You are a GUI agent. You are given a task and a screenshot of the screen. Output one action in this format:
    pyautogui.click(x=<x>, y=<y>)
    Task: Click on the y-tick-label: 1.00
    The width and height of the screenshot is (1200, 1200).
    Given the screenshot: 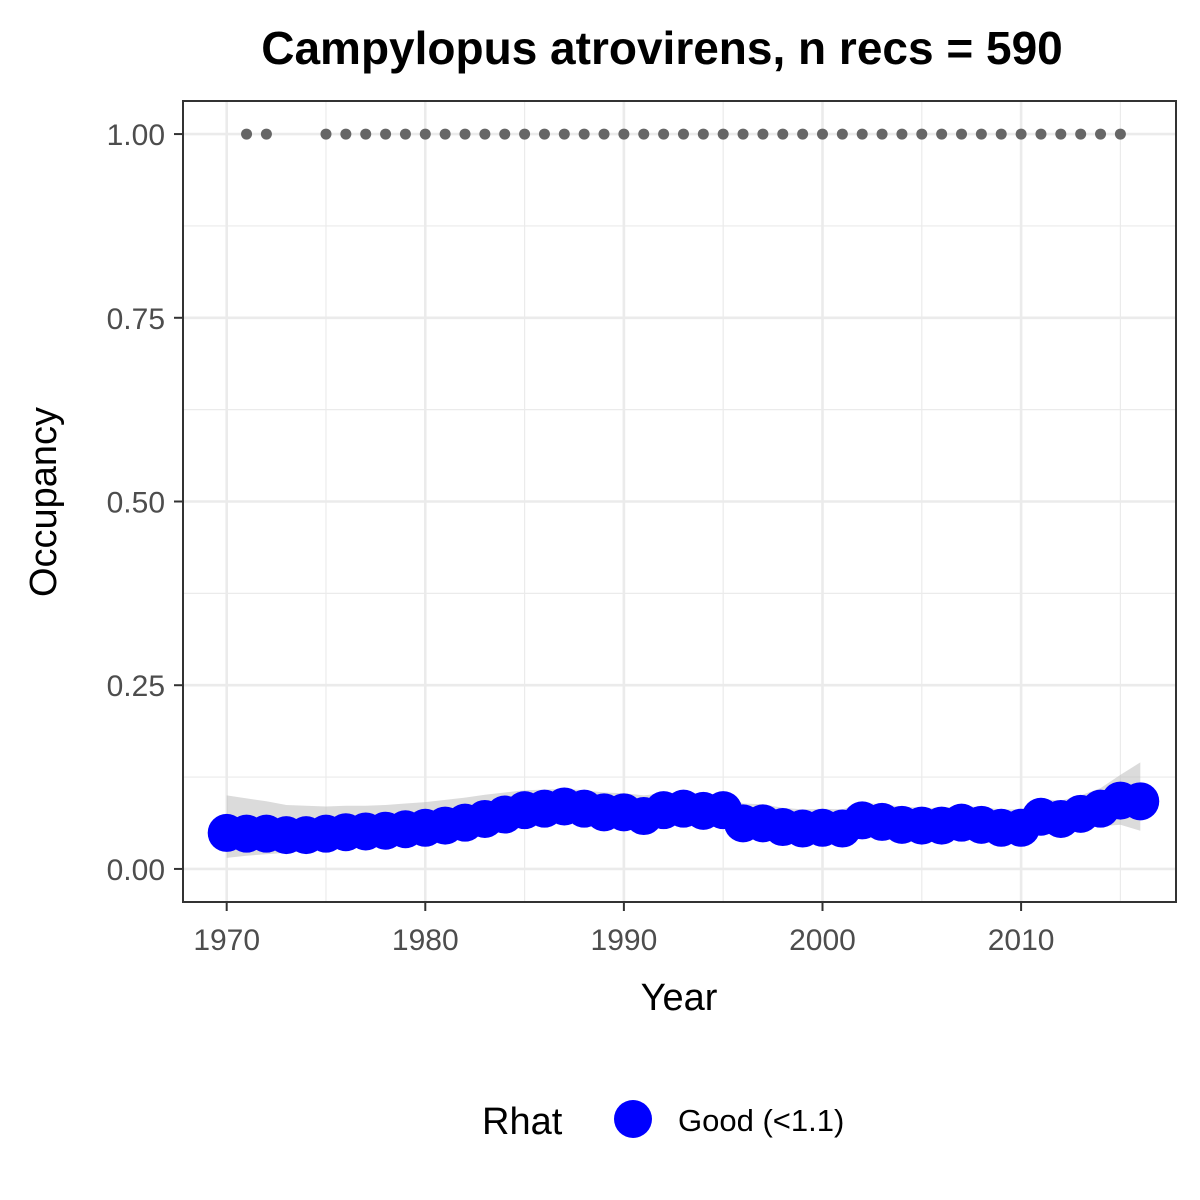 What is the action you would take?
    pyautogui.click(x=136, y=135)
    